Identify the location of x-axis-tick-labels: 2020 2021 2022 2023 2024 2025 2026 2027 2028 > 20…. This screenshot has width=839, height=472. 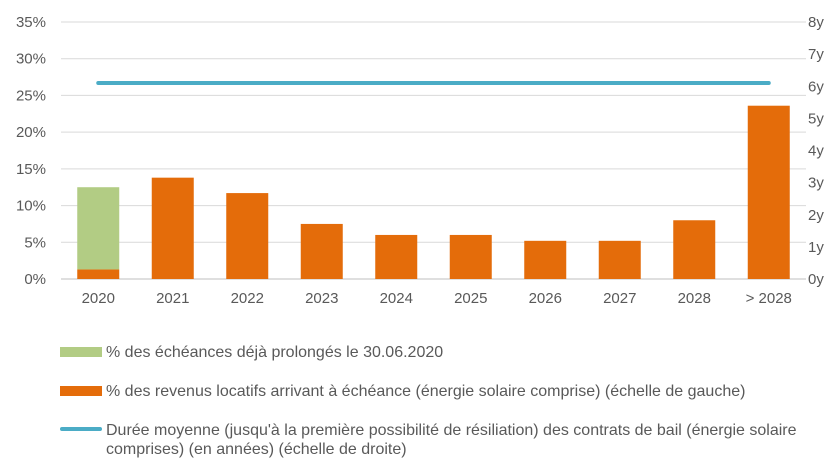
(437, 298).